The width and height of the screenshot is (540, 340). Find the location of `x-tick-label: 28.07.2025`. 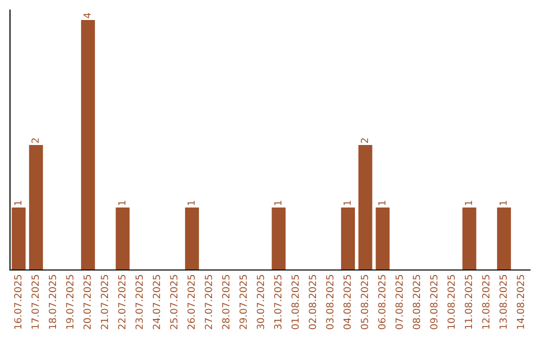

x-tick-label: 28.07.2025 is located at coordinates (226, 302).